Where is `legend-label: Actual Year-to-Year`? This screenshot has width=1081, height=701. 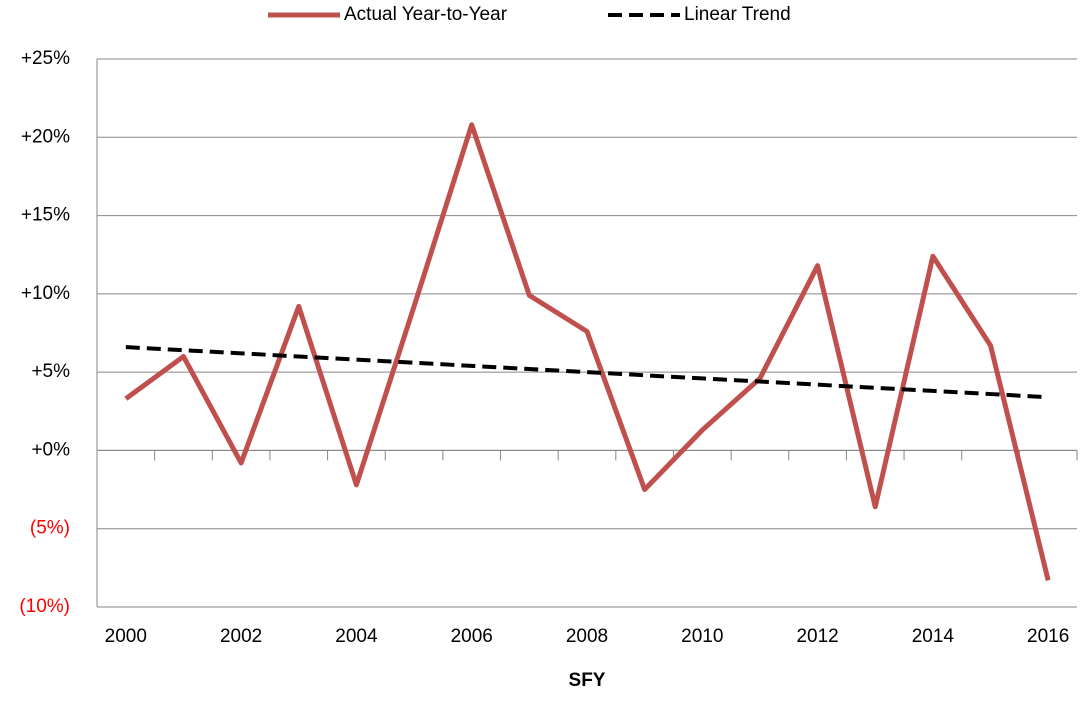
legend-label: Actual Year-to-Year is located at coordinates (426, 14).